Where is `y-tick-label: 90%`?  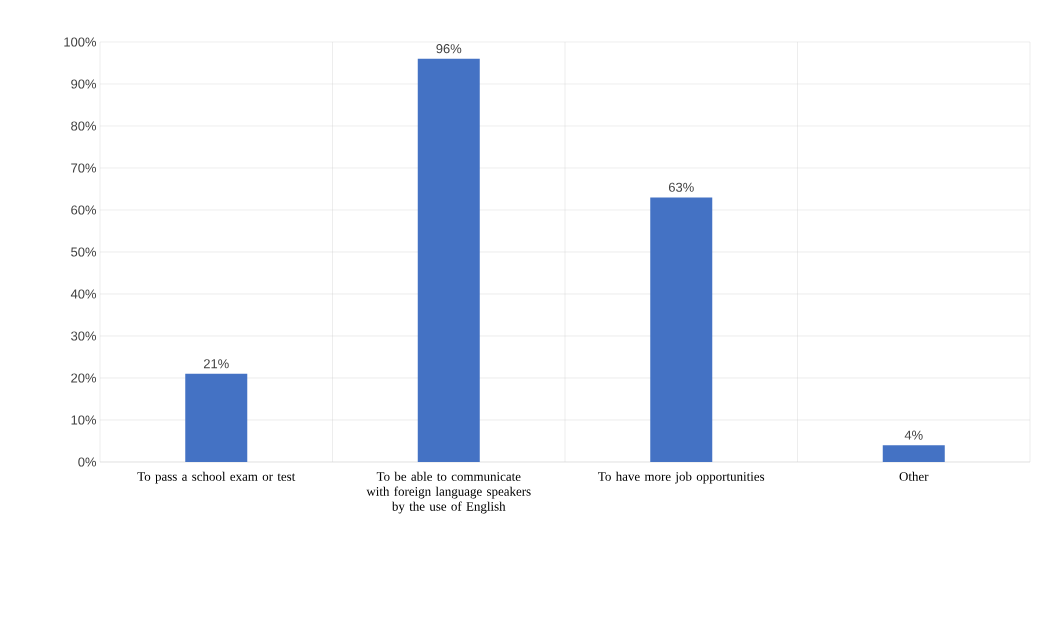
y-tick-label: 90% is located at coordinates (84, 84).